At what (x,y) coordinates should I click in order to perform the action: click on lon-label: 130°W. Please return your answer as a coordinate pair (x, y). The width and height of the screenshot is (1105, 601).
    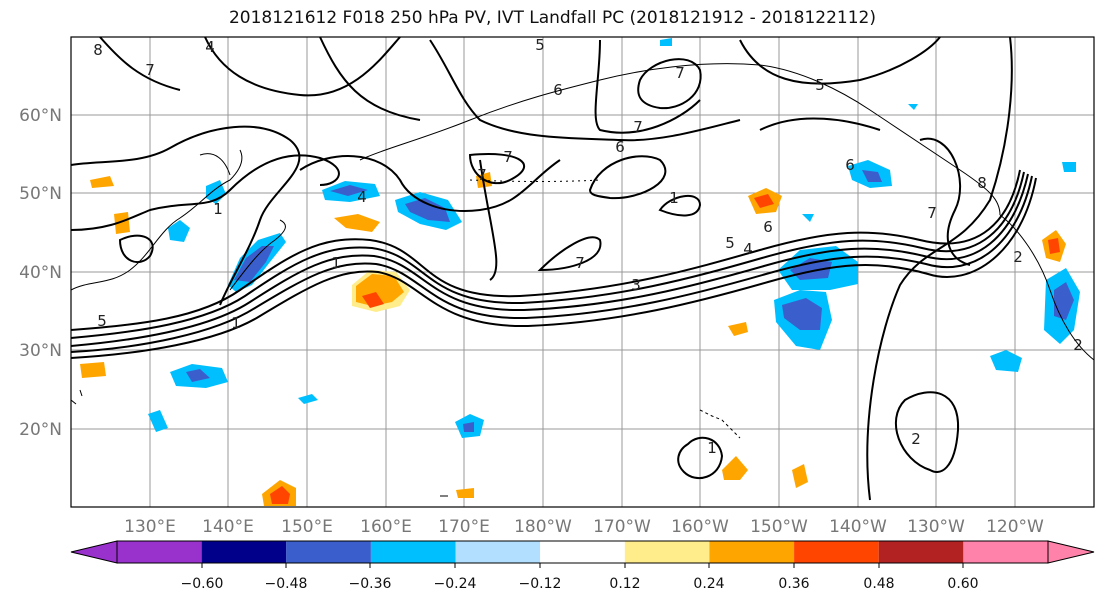
    Looking at the image, I should click on (936, 527).